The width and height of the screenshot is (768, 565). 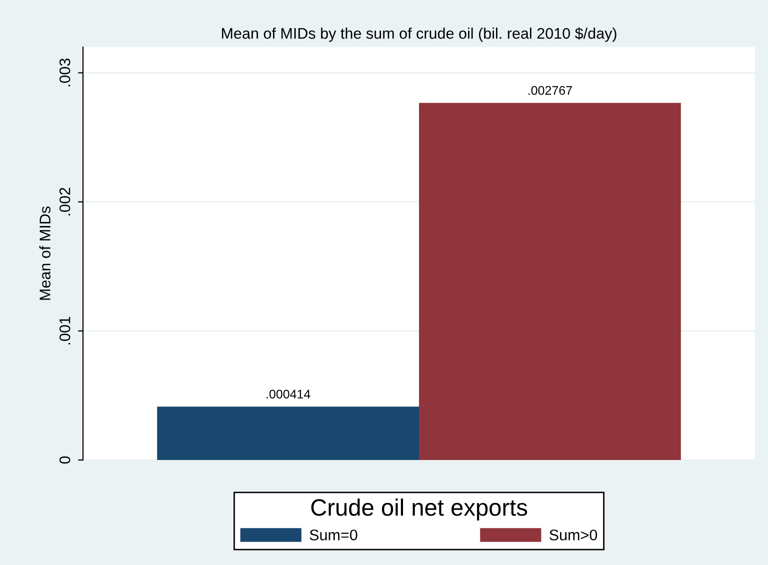 What do you see at coordinates (419, 509) in the screenshot?
I see `legend-title: Crude oil net exports` at bounding box center [419, 509].